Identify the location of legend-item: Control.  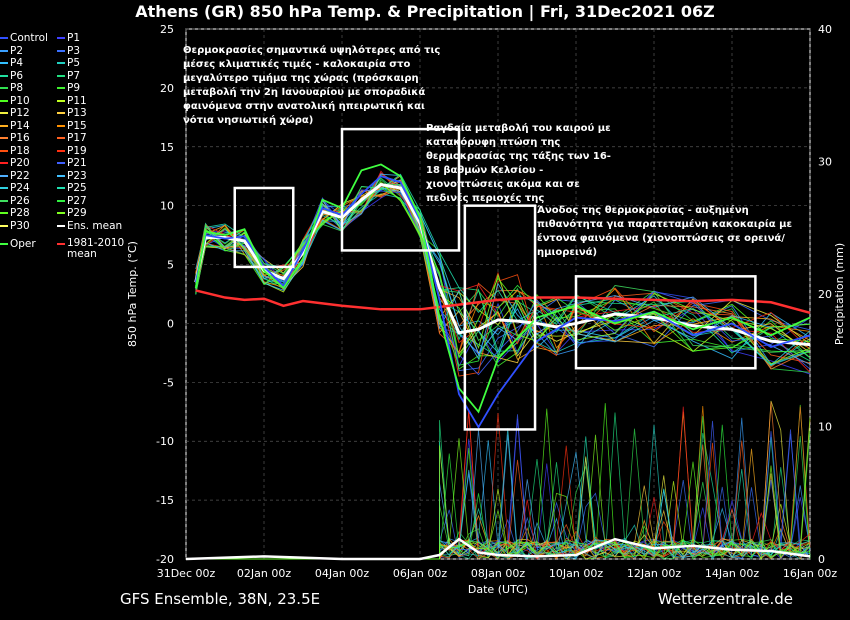
(24, 38).